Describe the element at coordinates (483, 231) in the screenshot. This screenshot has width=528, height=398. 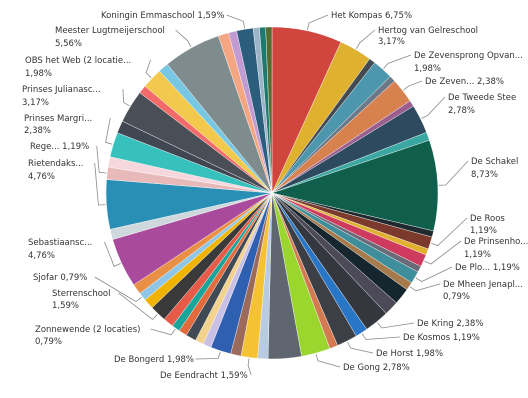
I see `slice-value-de-roos: 1,19%` at that location.